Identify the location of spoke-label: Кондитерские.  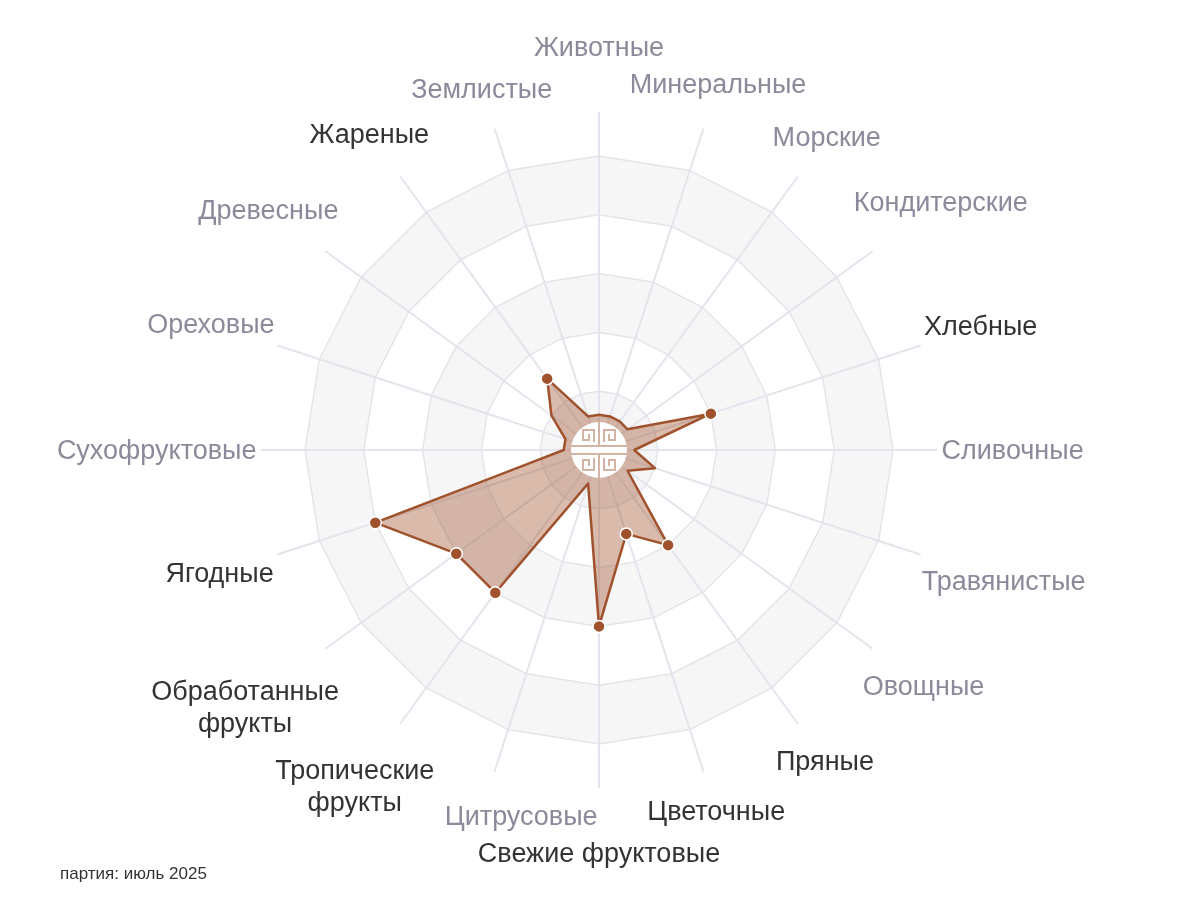
(940, 201).